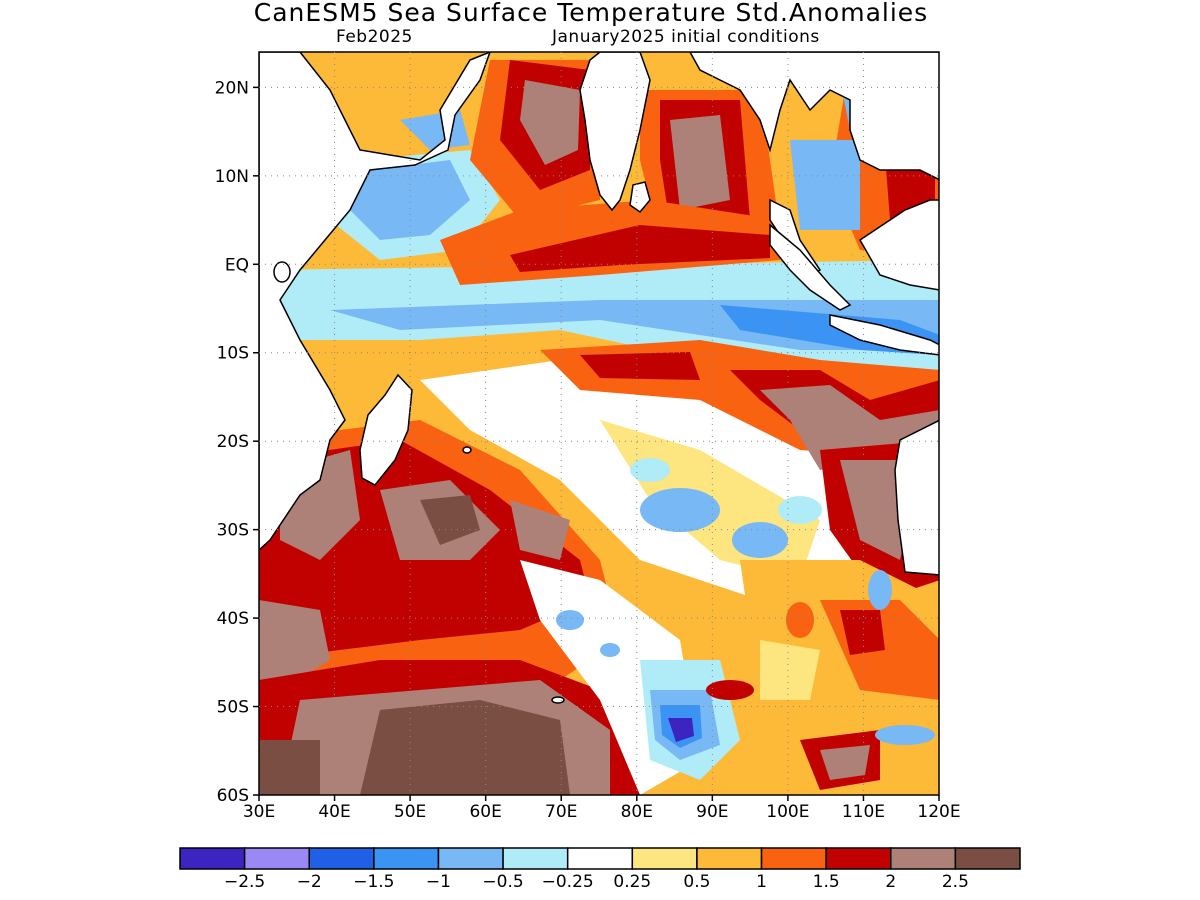  What do you see at coordinates (334, 812) in the screenshot?
I see `lon-tick-label: 40E` at bounding box center [334, 812].